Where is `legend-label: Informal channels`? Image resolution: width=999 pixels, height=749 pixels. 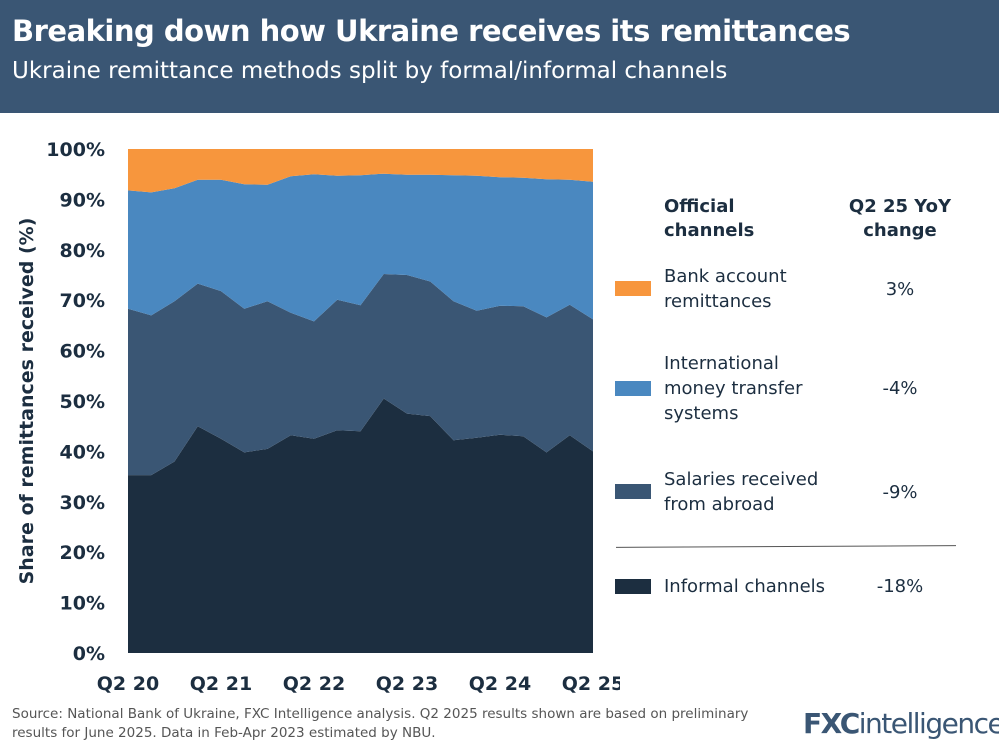 legend-label: Informal channels is located at coordinates (745, 586).